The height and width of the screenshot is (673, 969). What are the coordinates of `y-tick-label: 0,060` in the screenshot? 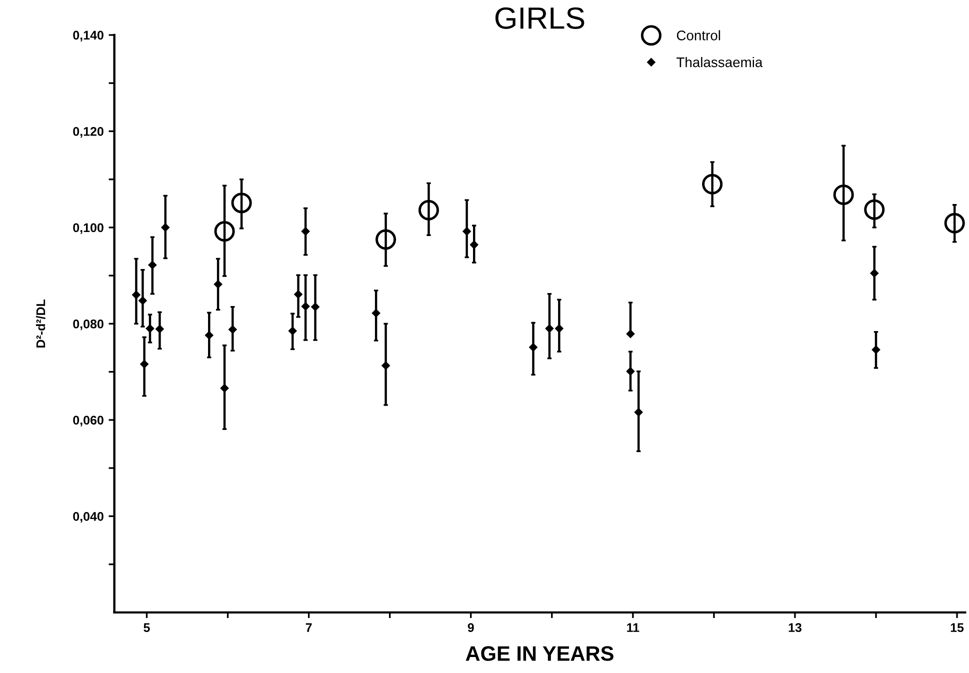 It's located at (88, 421).